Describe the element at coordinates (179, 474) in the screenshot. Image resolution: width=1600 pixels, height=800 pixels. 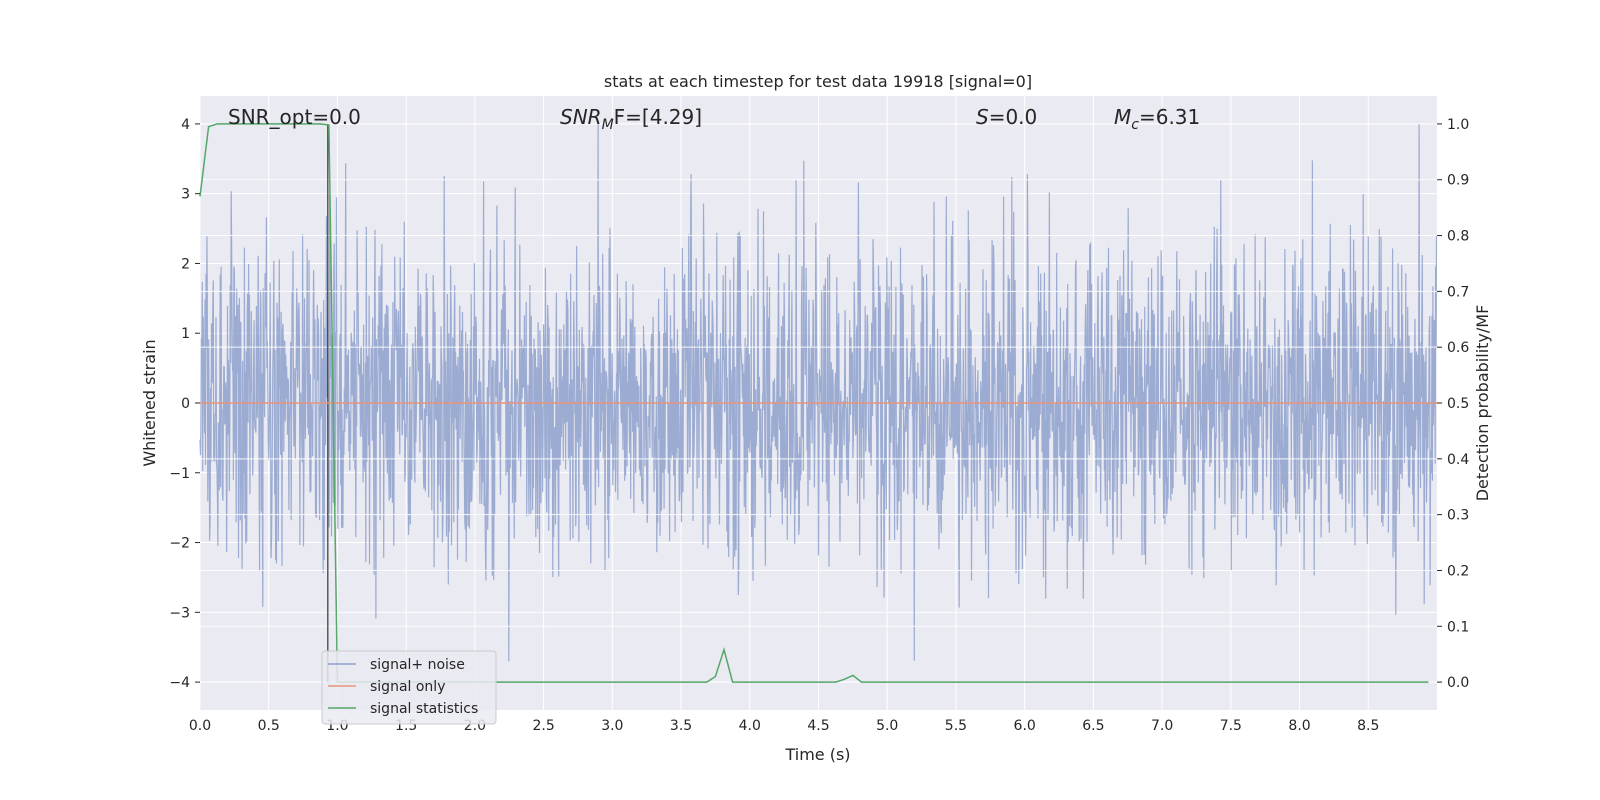
I see `y-tick-label: −1` at that location.